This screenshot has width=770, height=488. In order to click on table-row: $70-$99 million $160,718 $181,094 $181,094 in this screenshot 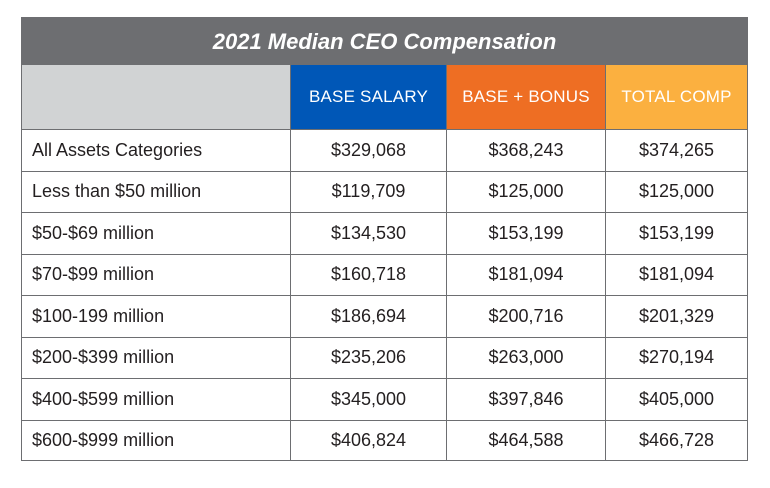, I will do `click(384, 274)`.